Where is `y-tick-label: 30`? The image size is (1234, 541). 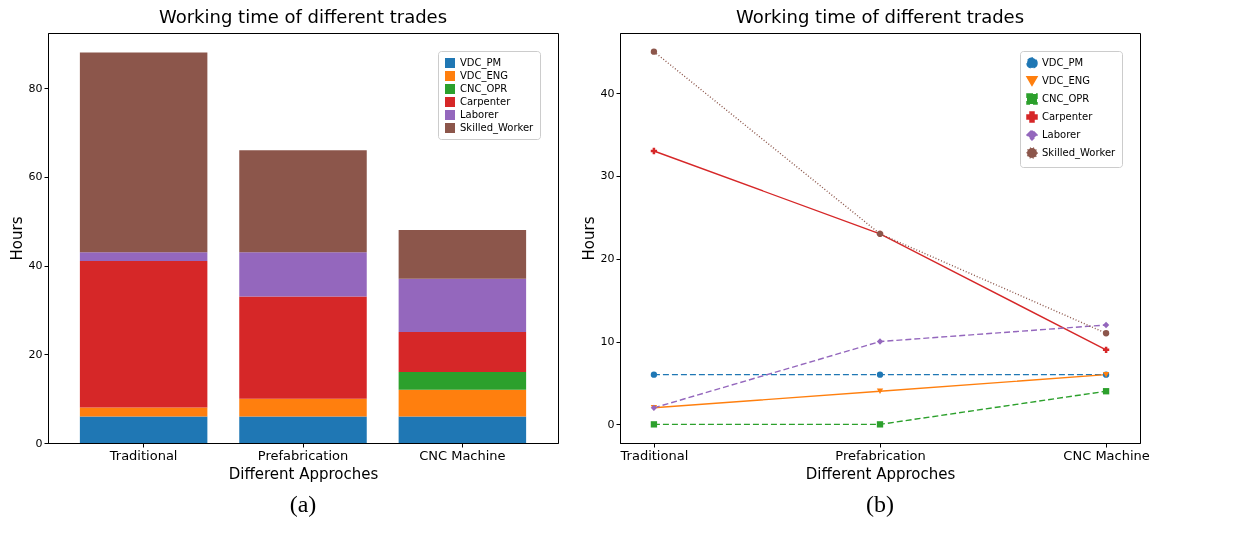
y-tick-label: 30 is located at coordinates (607, 176).